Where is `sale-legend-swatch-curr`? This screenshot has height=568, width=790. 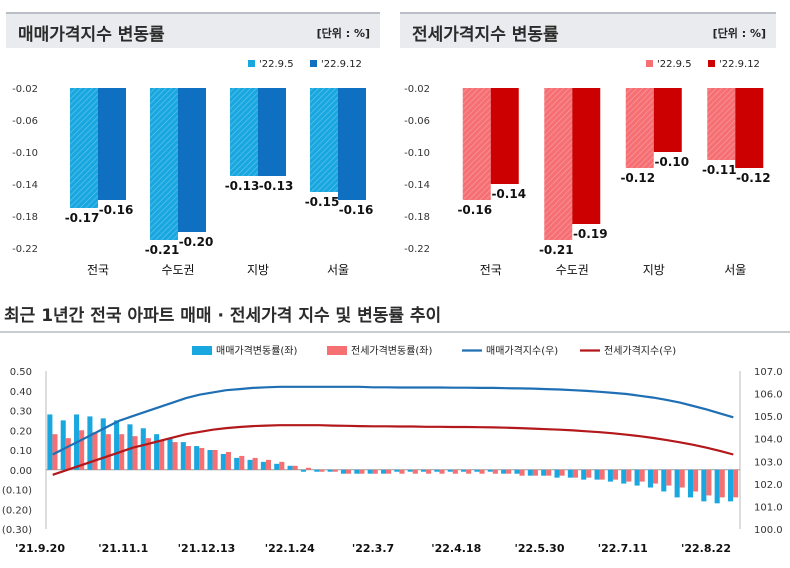 sale-legend-swatch-curr is located at coordinates (313, 63).